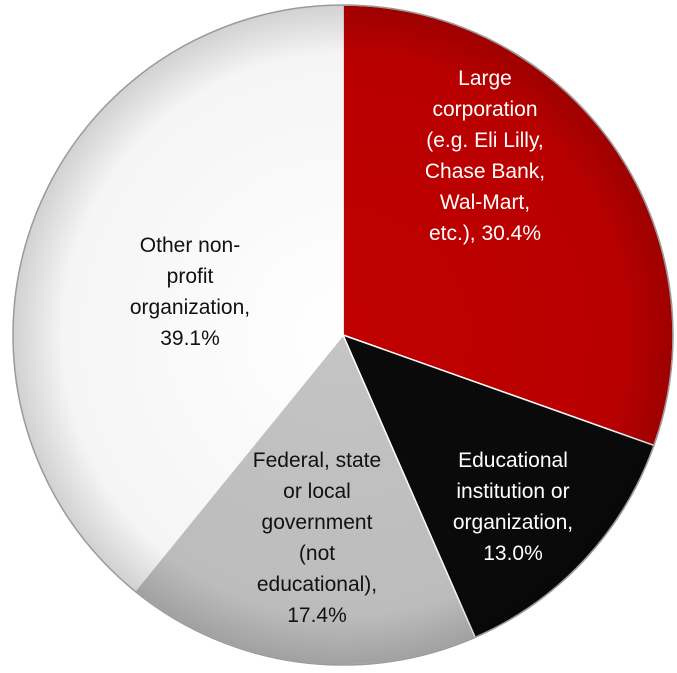 The height and width of the screenshot is (673, 677). Describe the element at coordinates (317, 522) in the screenshot. I see `slice-label-line: government` at that location.